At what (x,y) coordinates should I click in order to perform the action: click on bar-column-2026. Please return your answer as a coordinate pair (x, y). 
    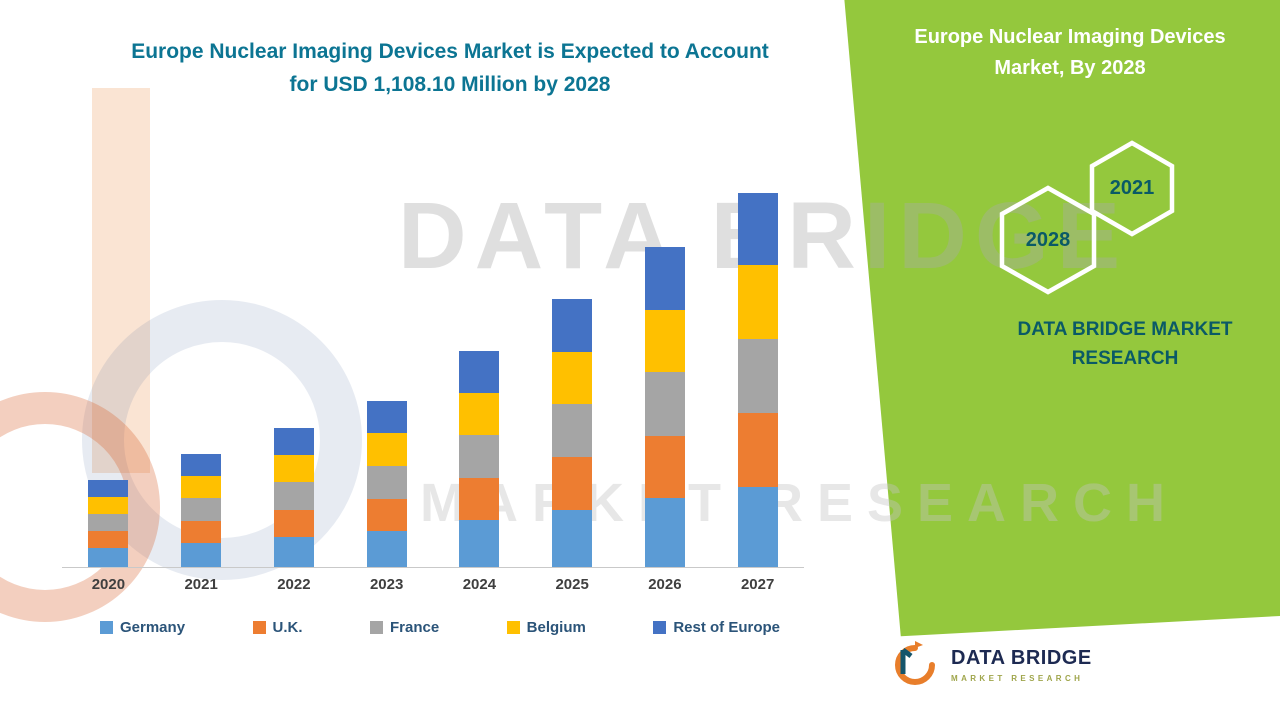
    Looking at the image, I should click on (665, 362).